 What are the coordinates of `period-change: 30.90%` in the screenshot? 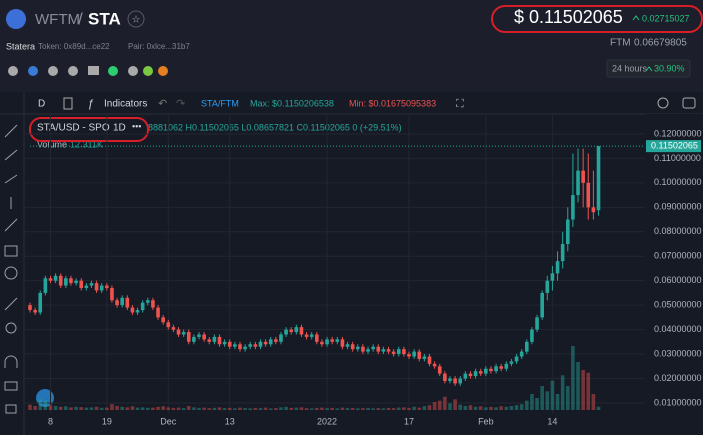 It's located at (669, 68).